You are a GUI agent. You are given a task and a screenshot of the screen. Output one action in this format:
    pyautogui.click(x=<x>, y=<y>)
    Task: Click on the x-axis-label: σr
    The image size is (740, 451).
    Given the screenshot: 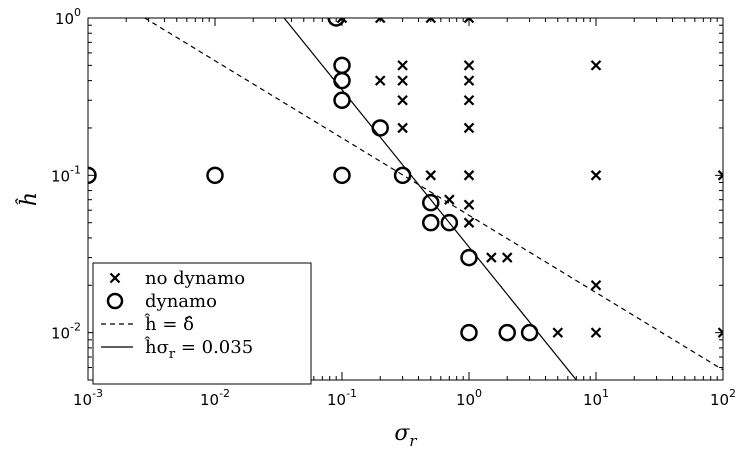 What is the action you would take?
    pyautogui.click(x=405, y=435)
    